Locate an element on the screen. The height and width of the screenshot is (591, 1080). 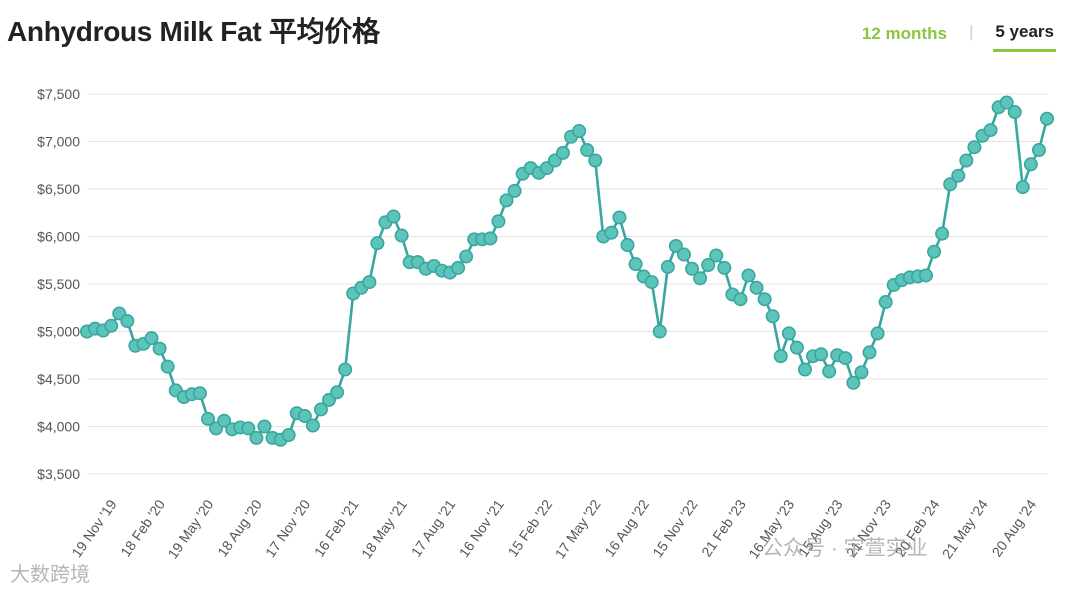
y-tick-label: $5,000 is located at coordinates (58, 332).